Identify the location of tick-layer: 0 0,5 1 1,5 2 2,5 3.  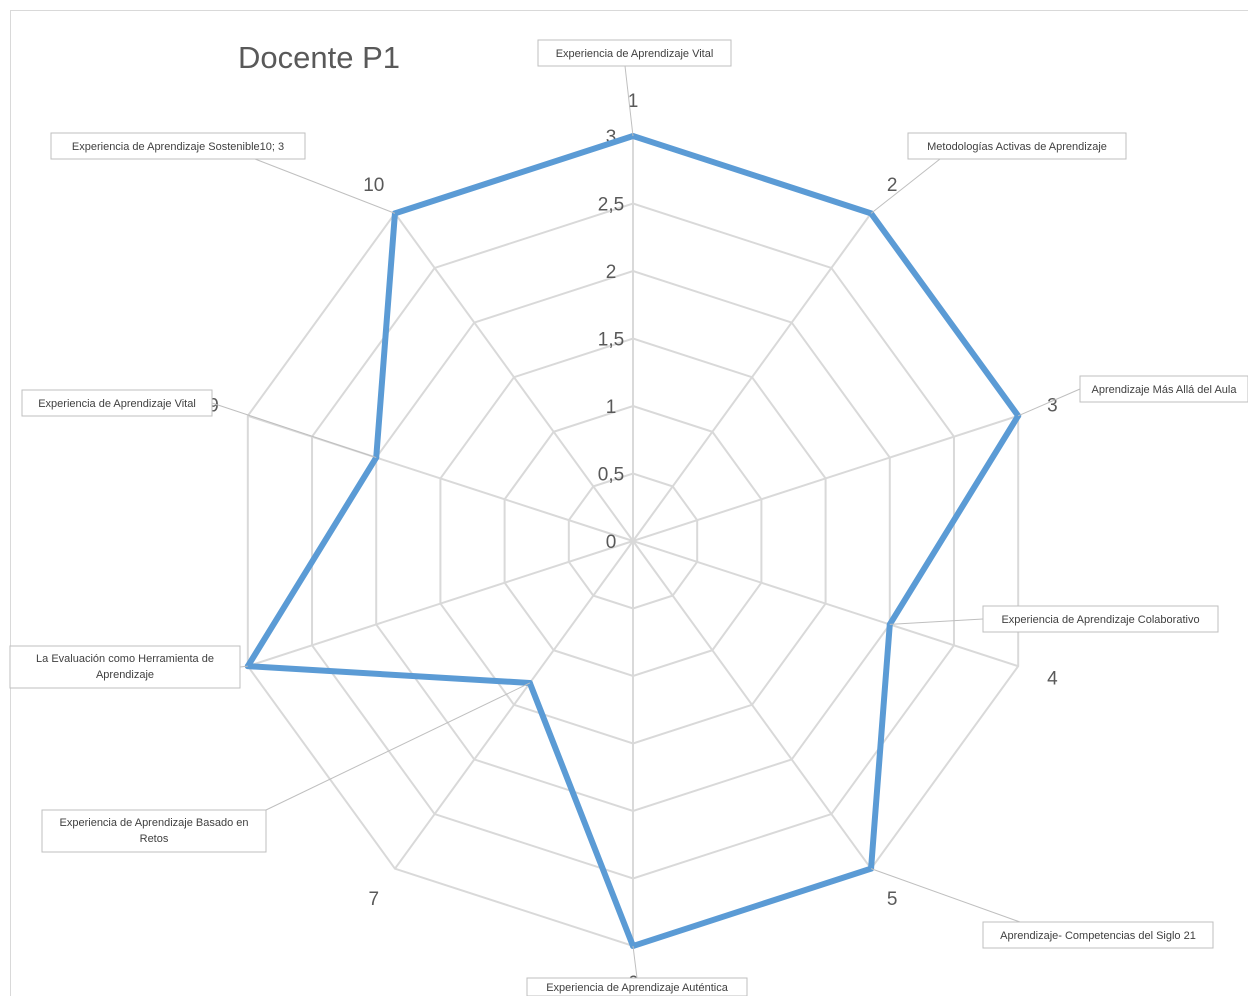
(611, 340).